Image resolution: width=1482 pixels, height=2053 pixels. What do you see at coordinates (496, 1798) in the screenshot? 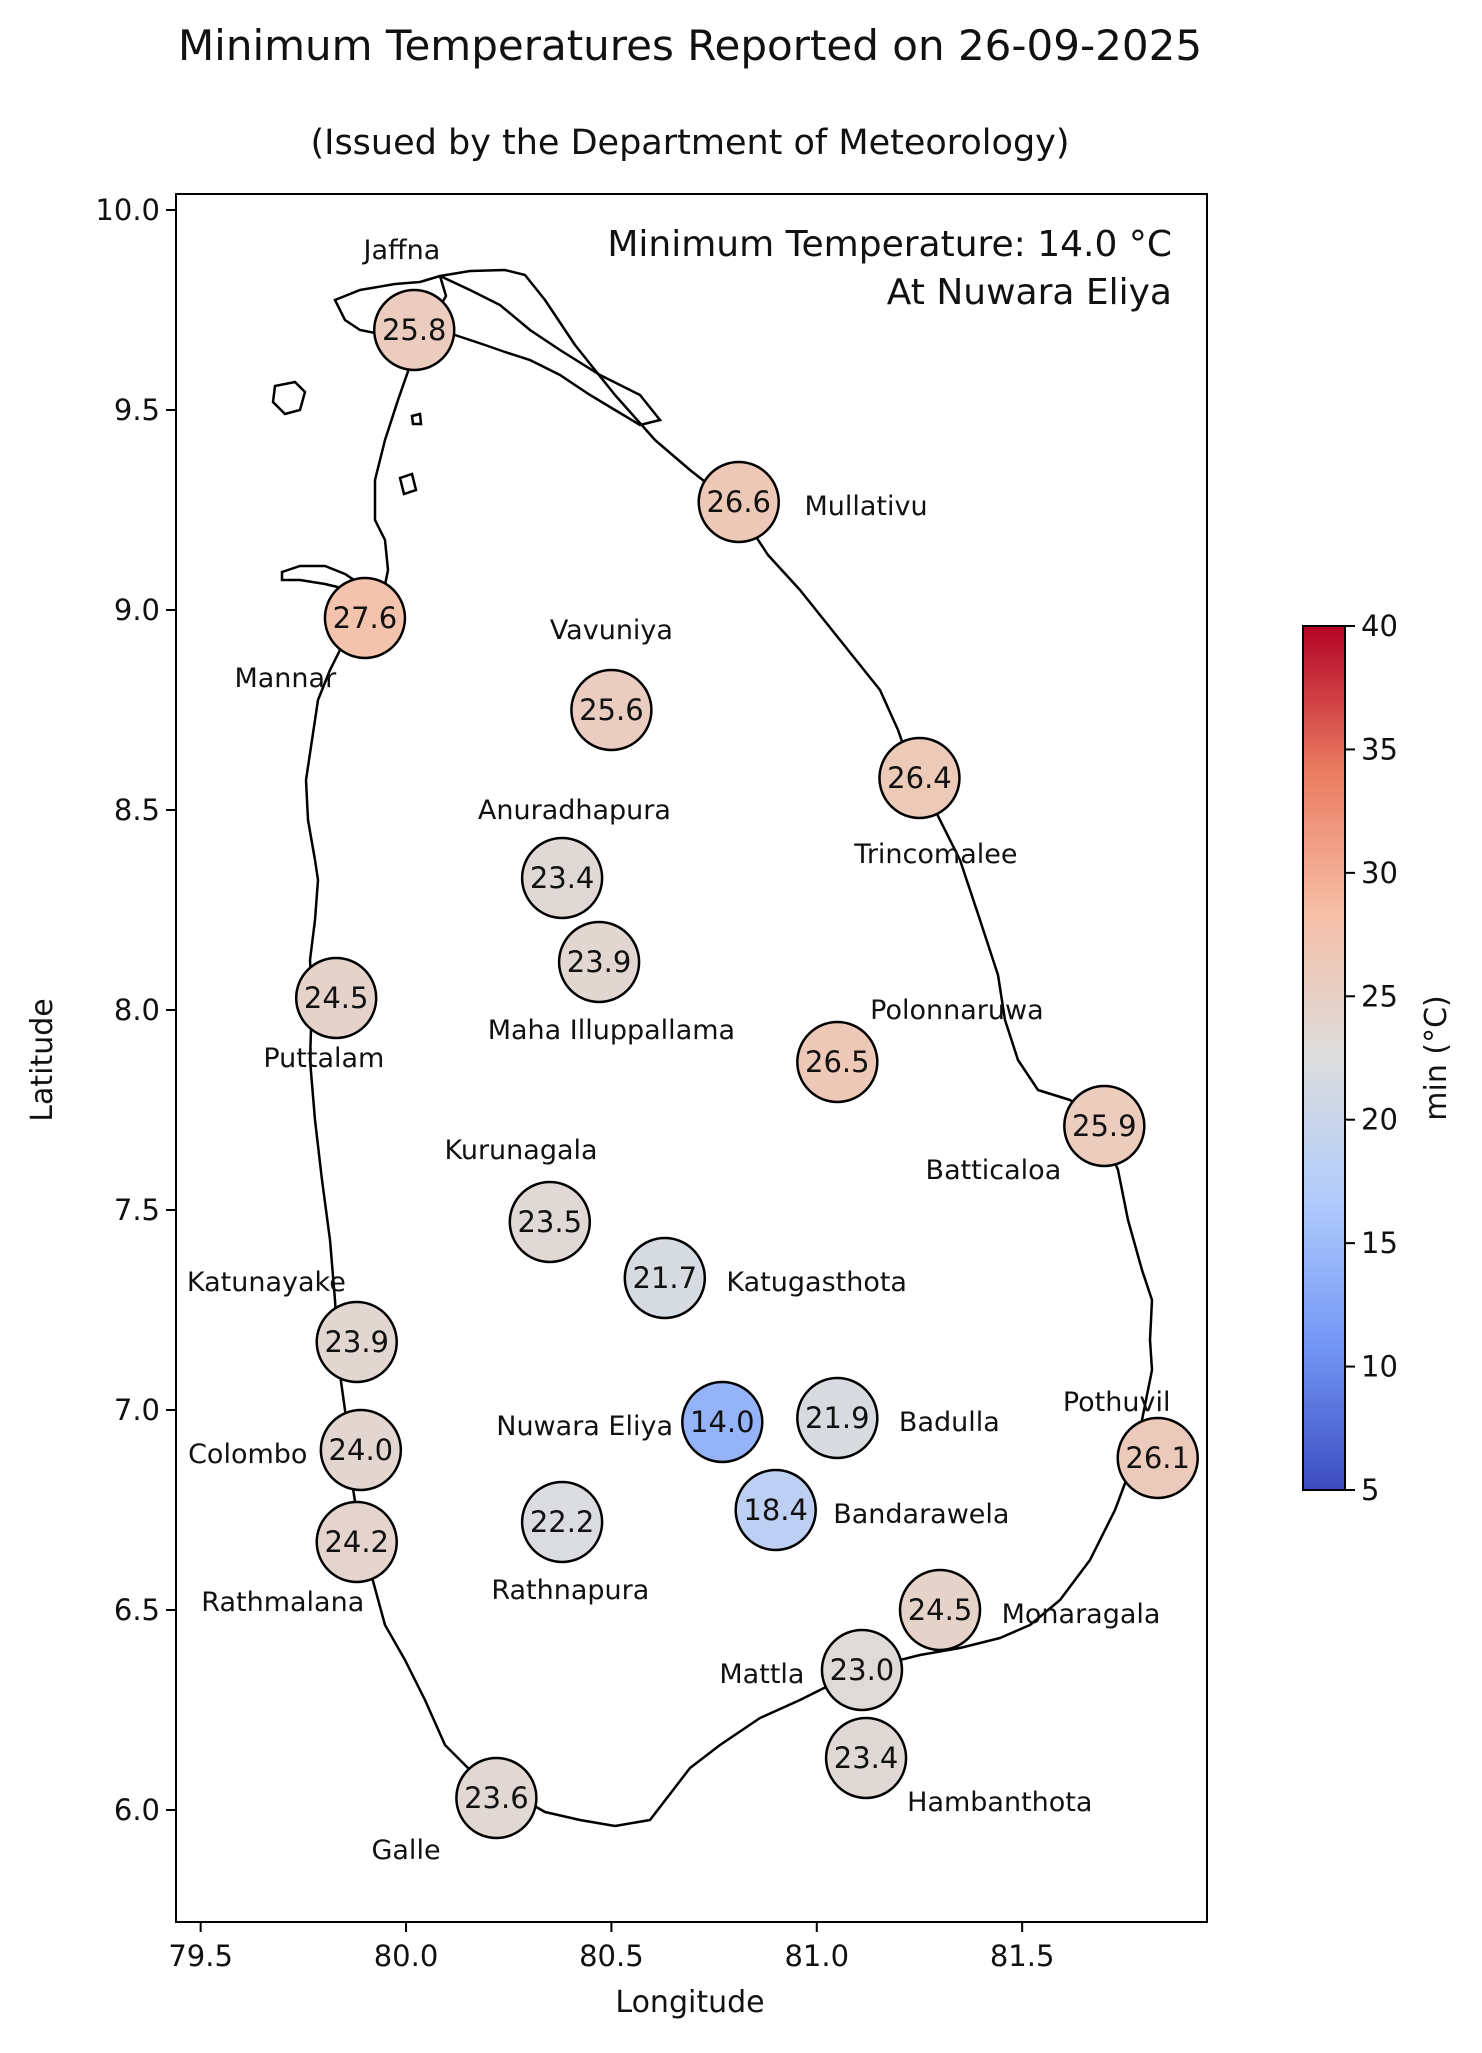
I see `station-value: 23.6` at bounding box center [496, 1798].